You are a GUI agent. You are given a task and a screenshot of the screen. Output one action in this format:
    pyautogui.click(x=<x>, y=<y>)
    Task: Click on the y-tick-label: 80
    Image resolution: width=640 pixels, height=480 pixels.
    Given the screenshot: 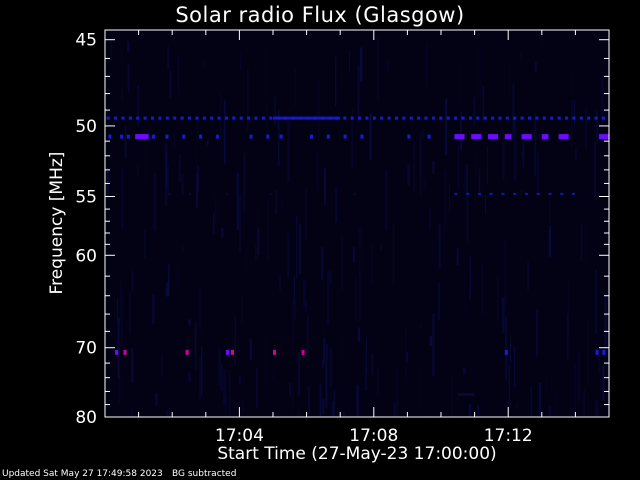 What is the action you would take?
    pyautogui.click(x=86, y=418)
    